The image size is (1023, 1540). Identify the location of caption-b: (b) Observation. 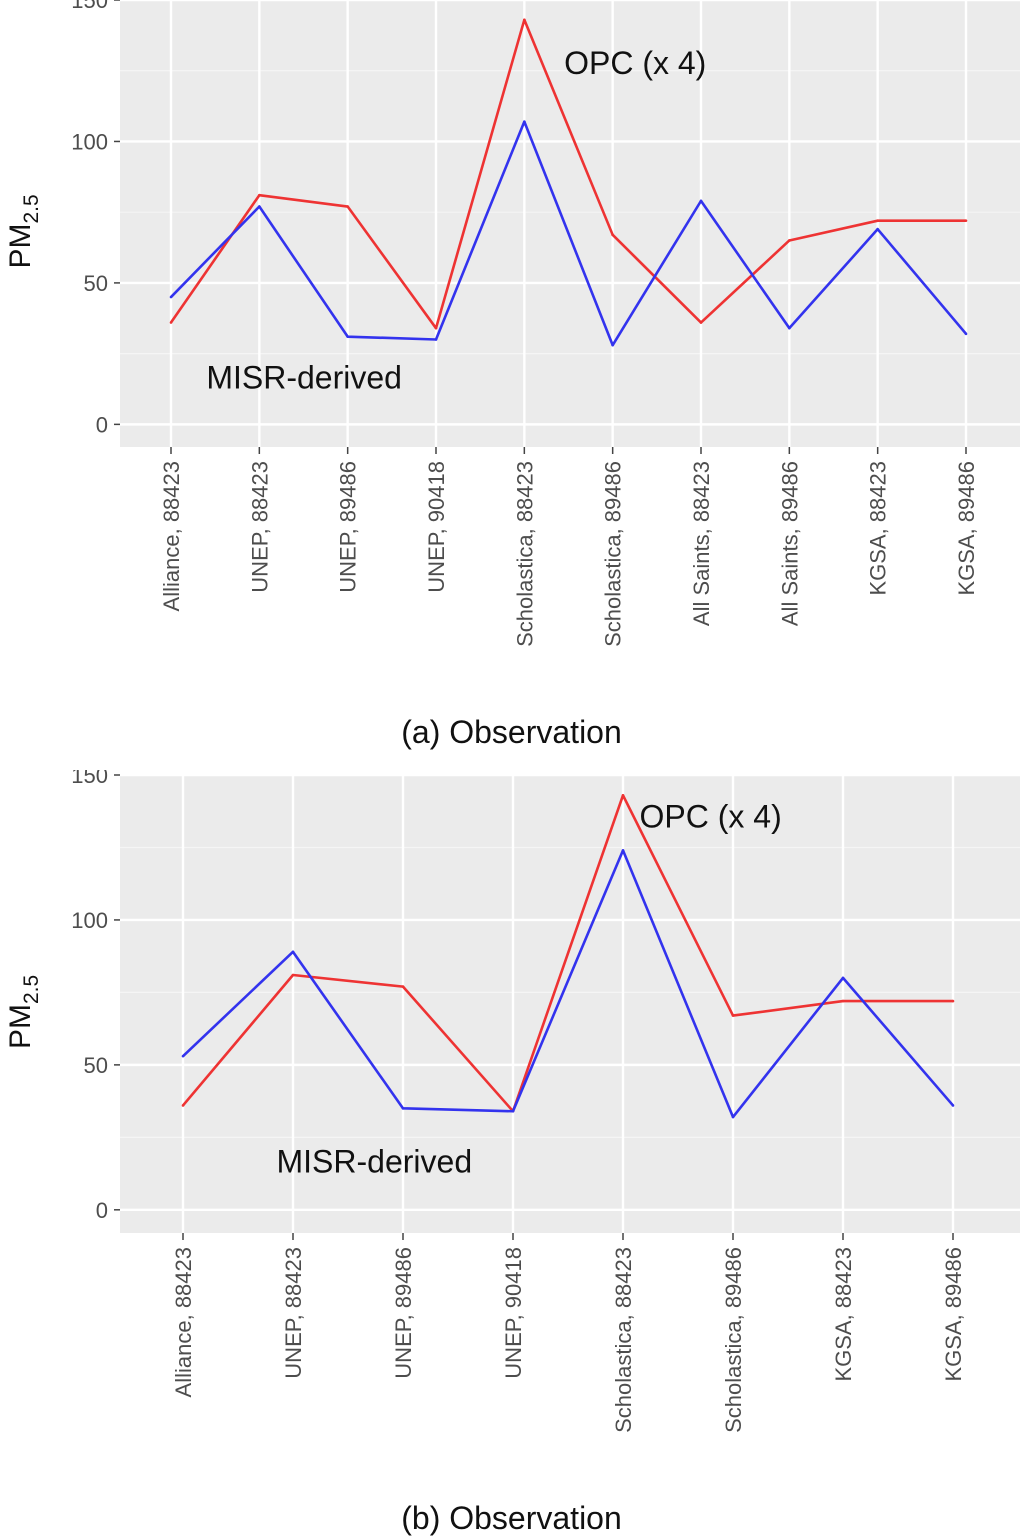
(511, 1518).